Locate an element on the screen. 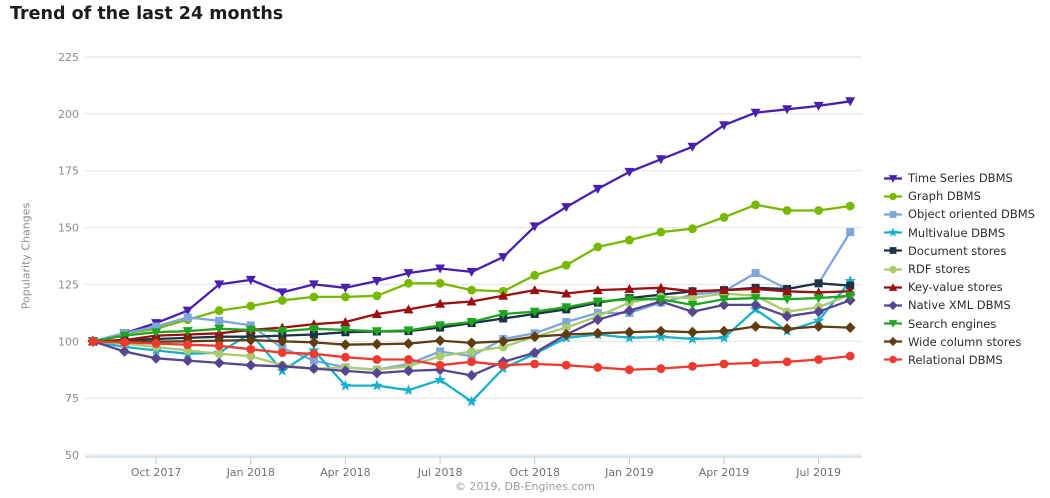  svg-text: Apr 2018 is located at coordinates (345, 472).